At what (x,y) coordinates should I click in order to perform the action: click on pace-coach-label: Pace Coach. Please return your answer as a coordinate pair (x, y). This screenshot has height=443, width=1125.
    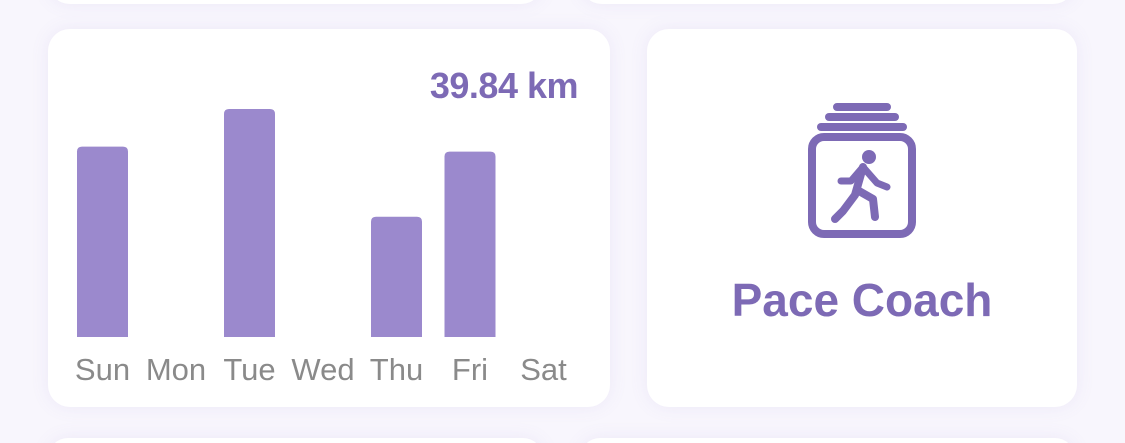
    Looking at the image, I should click on (862, 300).